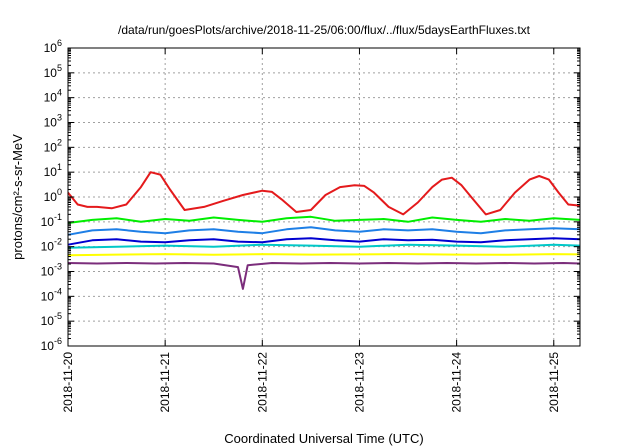 This screenshot has height=448, width=640. I want to click on x-tick-label: 2018-11-21, so click(165, 382).